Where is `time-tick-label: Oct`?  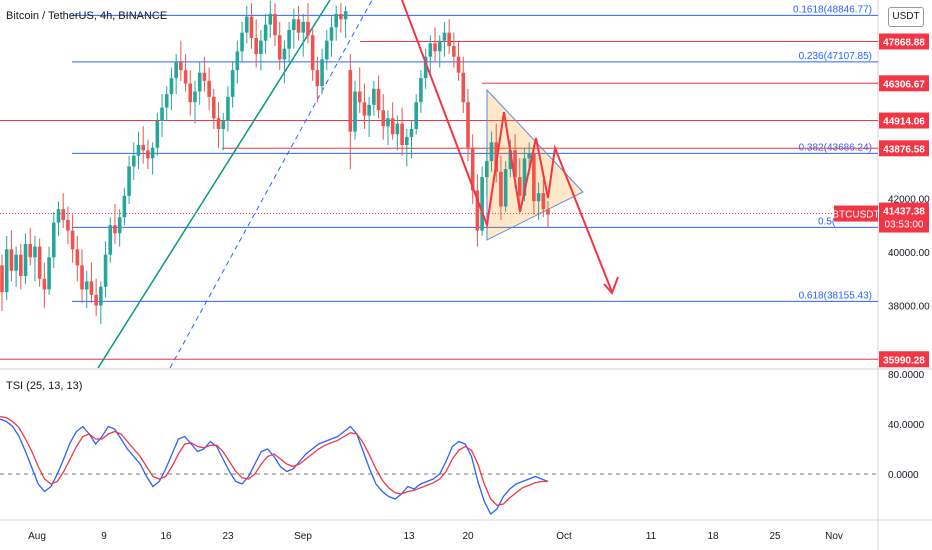 time-tick-label: Oct is located at coordinates (564, 536).